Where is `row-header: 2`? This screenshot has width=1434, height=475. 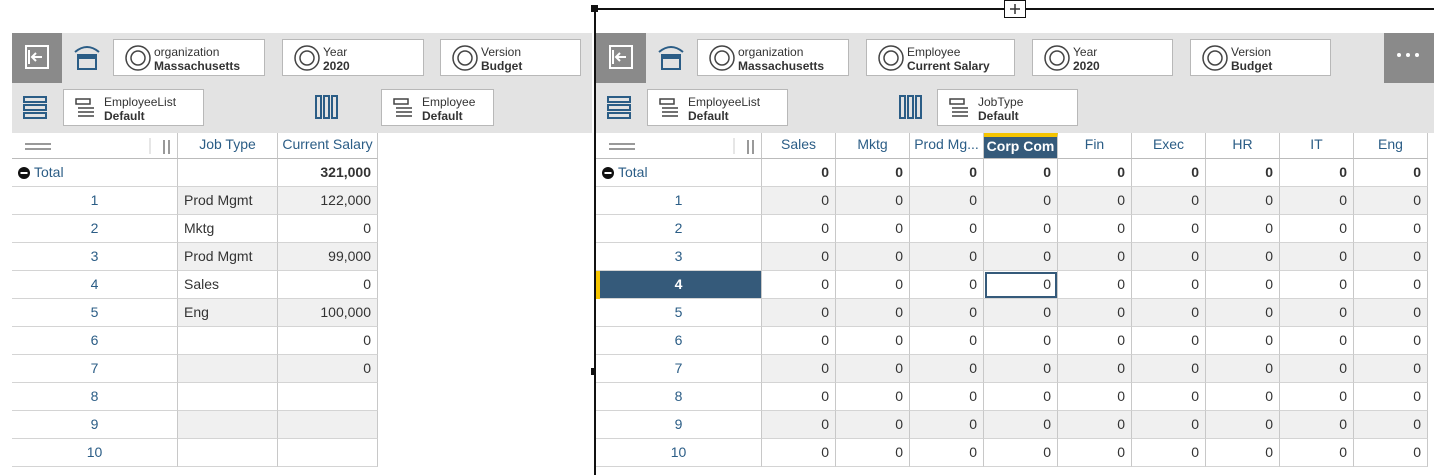
row-header: 2 is located at coordinates (679, 229).